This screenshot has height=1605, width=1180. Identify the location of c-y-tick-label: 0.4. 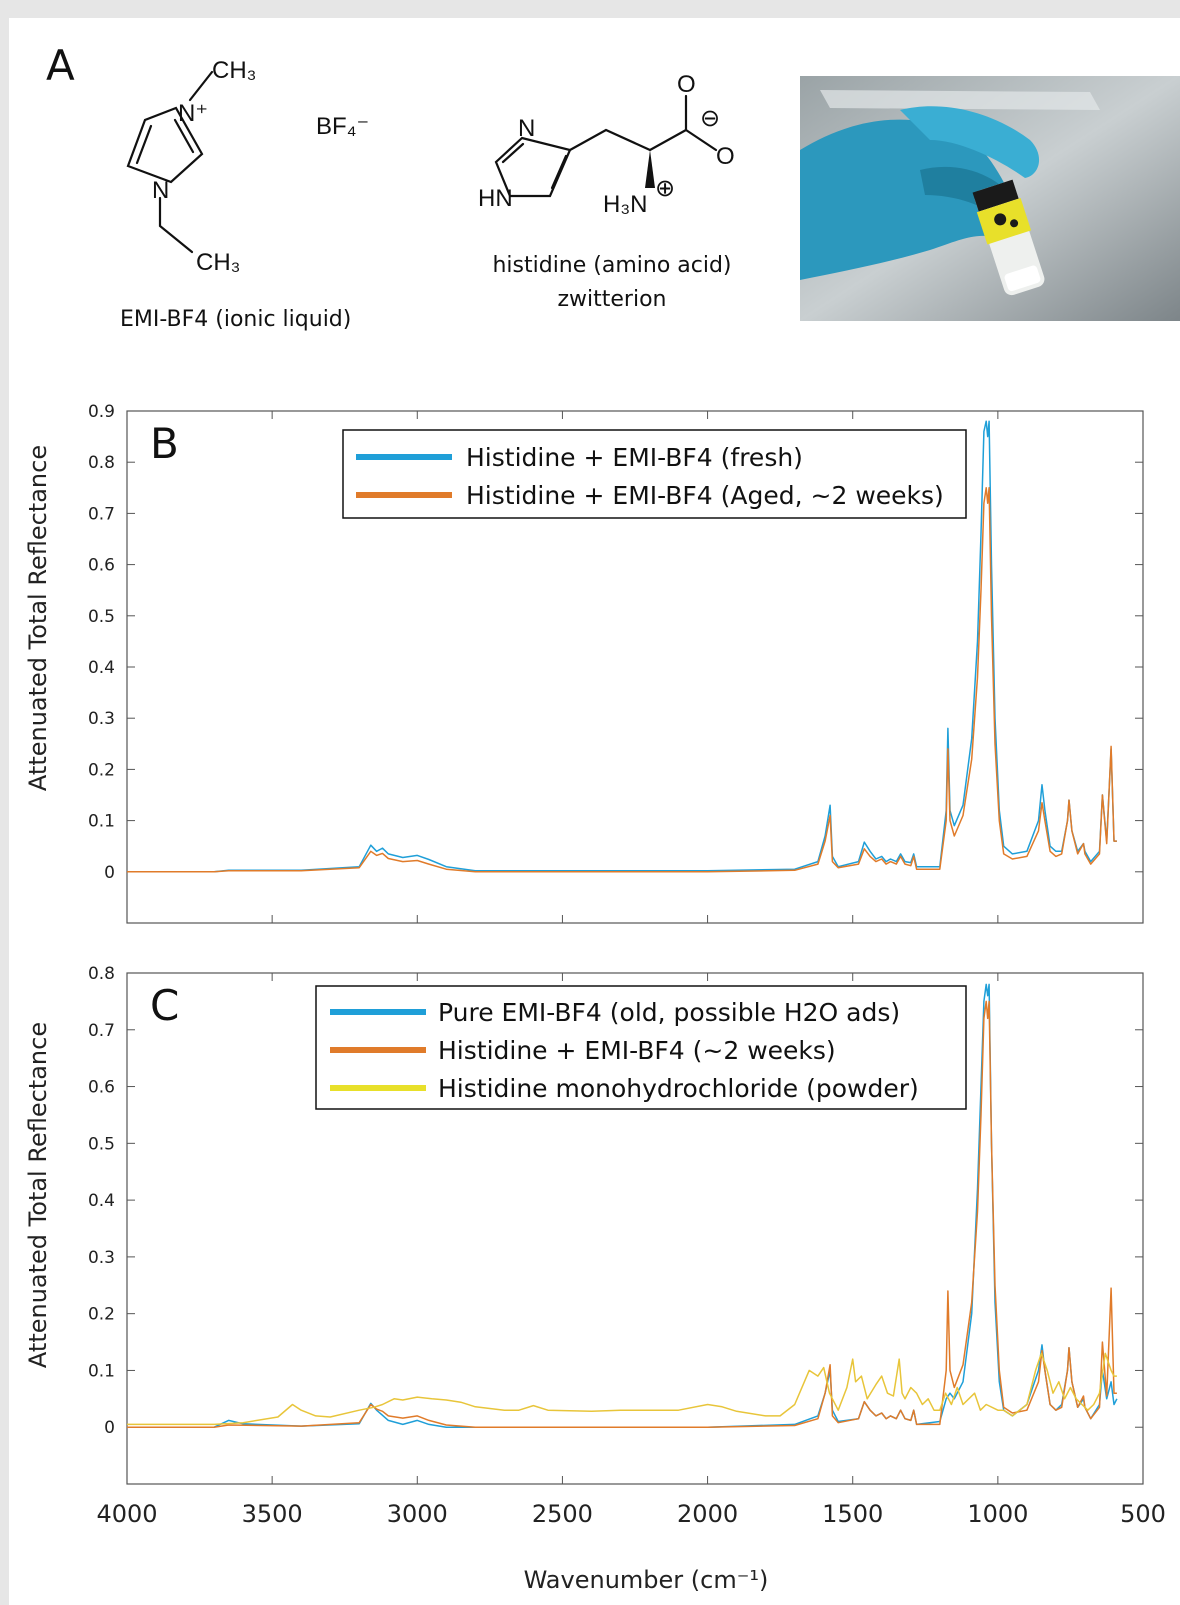
(101, 1201).